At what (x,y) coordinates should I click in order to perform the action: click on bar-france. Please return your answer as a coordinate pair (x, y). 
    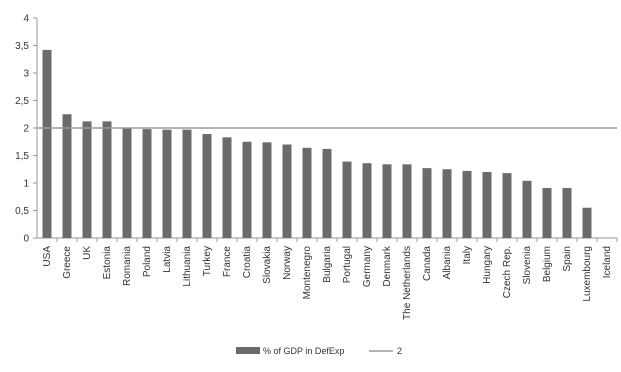
    Looking at the image, I should click on (227, 187).